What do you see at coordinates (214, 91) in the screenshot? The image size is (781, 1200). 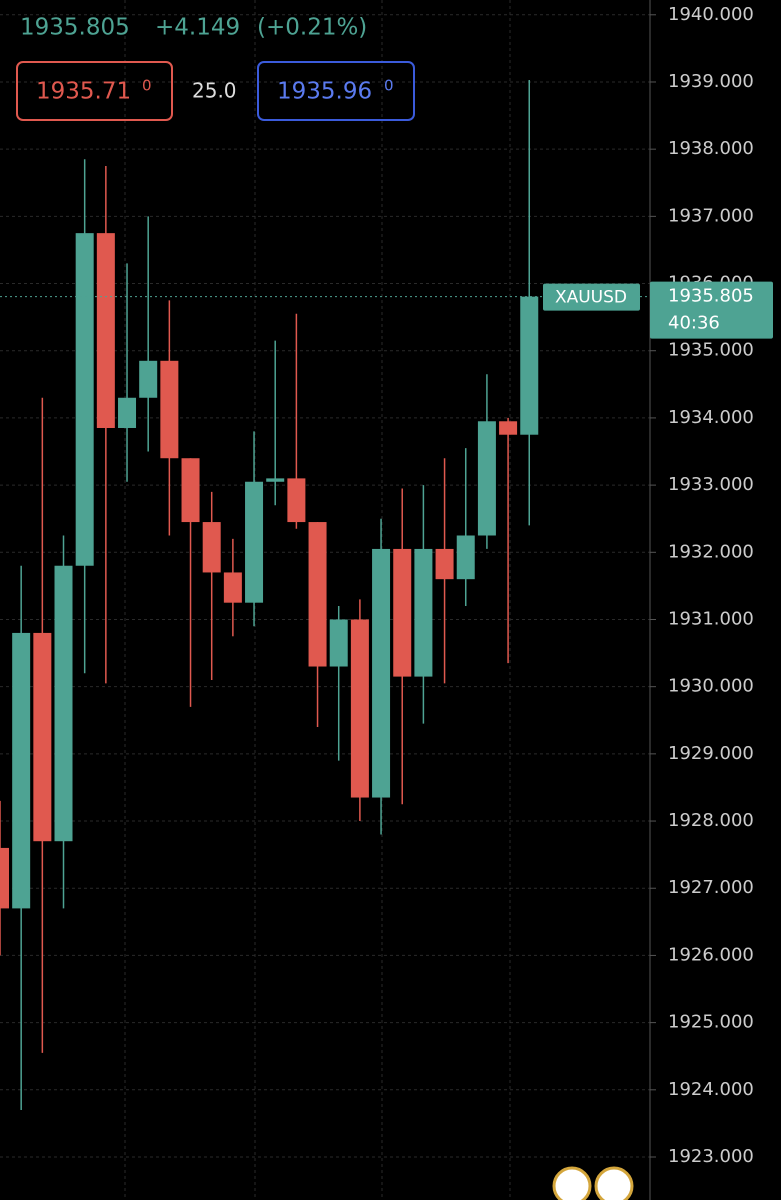 I see `spread: 25.0` at bounding box center [214, 91].